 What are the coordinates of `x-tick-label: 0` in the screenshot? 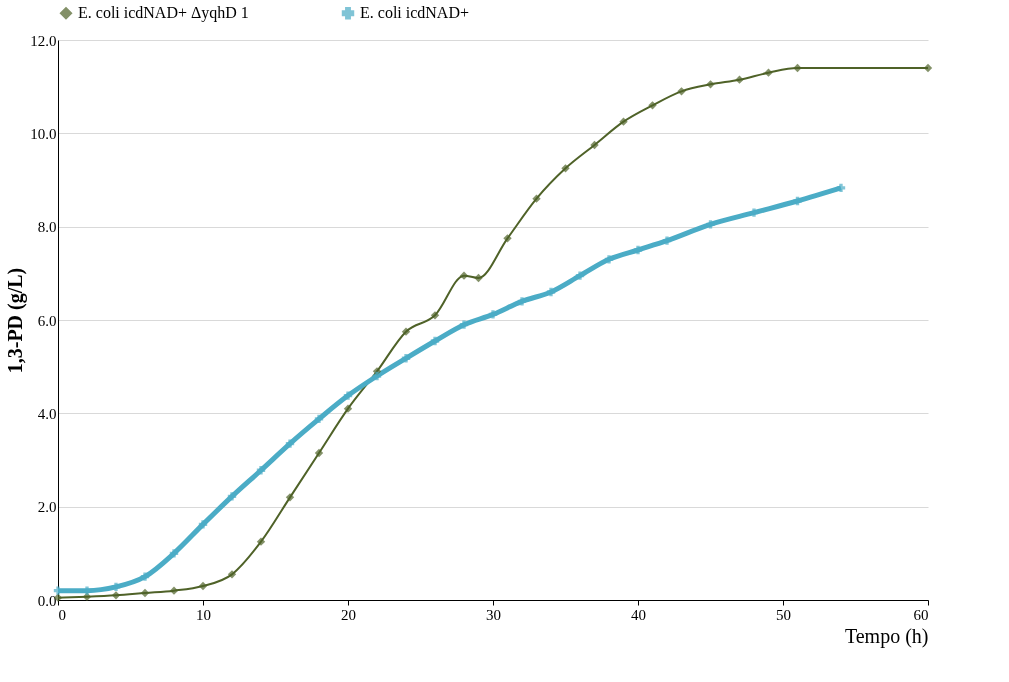 It's located at (62, 614).